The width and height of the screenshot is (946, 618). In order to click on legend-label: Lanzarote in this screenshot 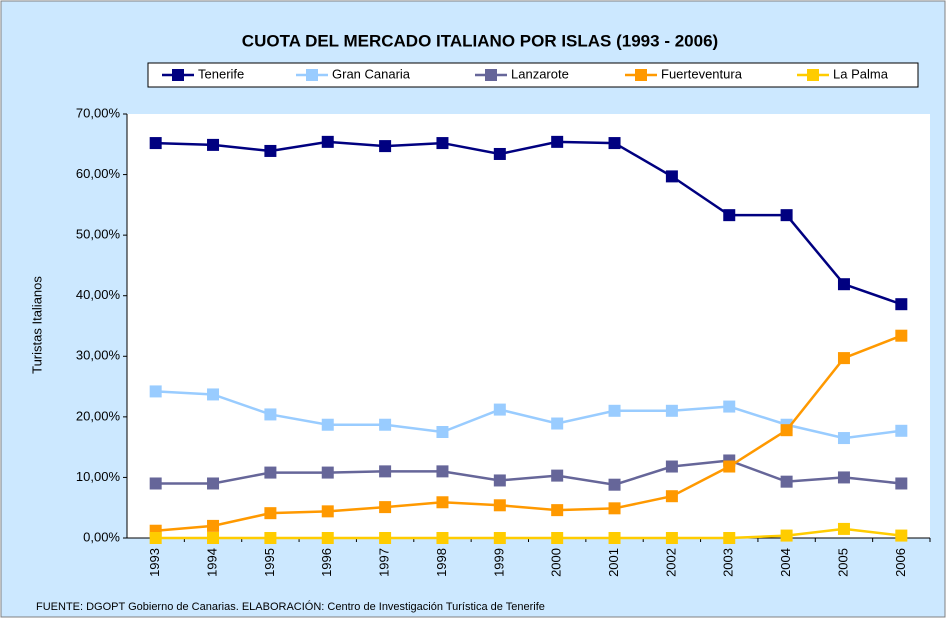, I will do `click(540, 73)`.